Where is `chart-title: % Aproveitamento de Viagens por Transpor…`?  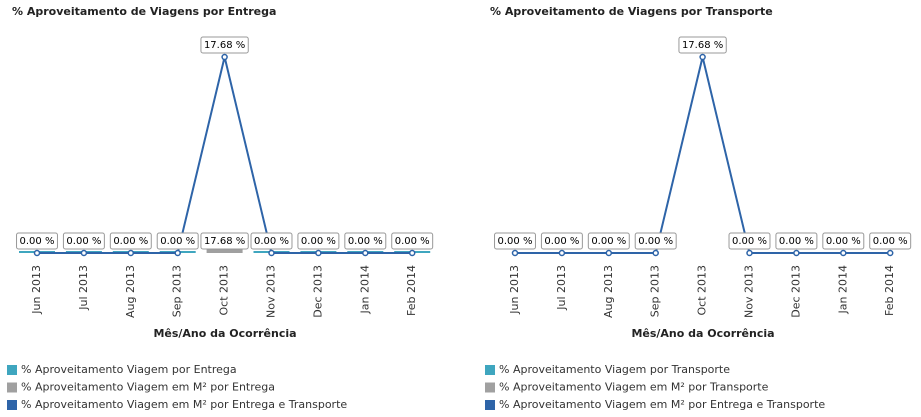 chart-title: % Aproveitamento de Viagens por Transpor… is located at coordinates (631, 11).